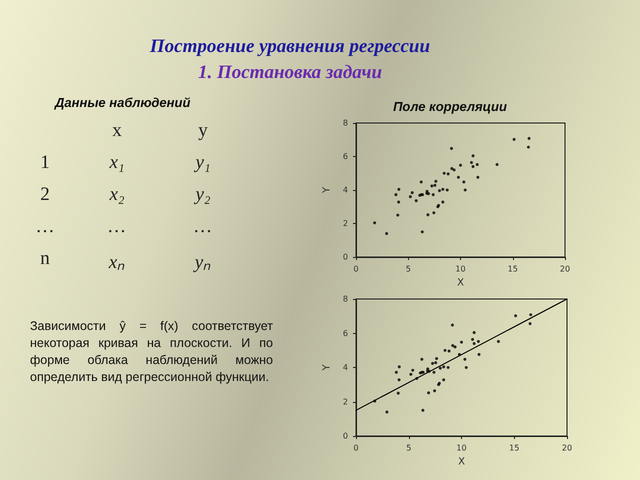 The width and height of the screenshot is (640, 480). Describe the element at coordinates (117, 131) in the screenshot. I see `text: x` at that location.